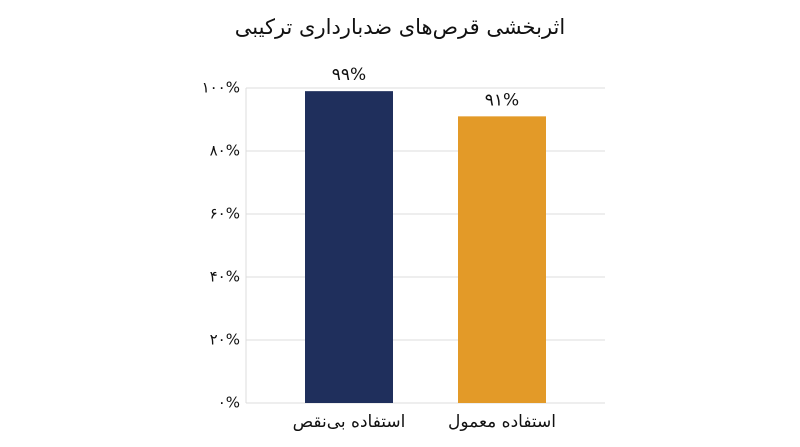  I want to click on y-tick-label: ۰%, so click(229, 403).